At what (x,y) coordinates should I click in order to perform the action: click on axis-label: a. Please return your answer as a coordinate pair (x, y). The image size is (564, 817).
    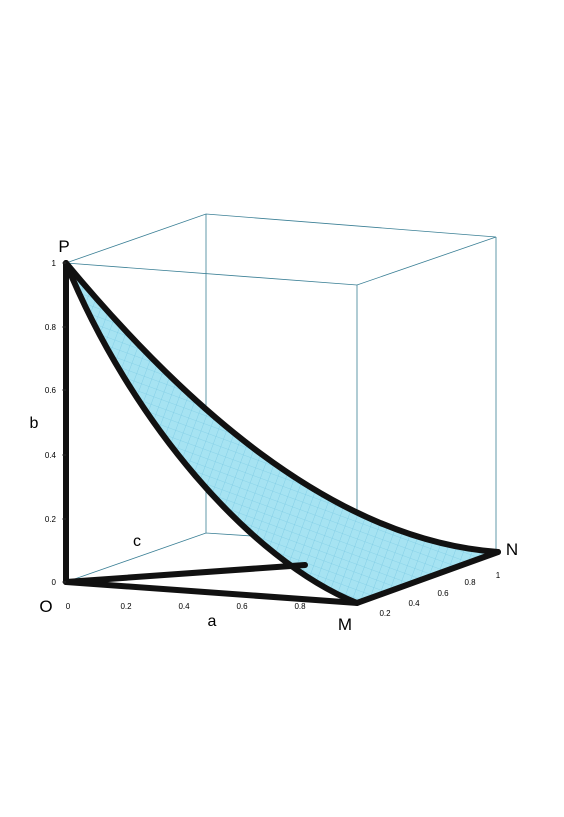
    Looking at the image, I should click on (212, 621).